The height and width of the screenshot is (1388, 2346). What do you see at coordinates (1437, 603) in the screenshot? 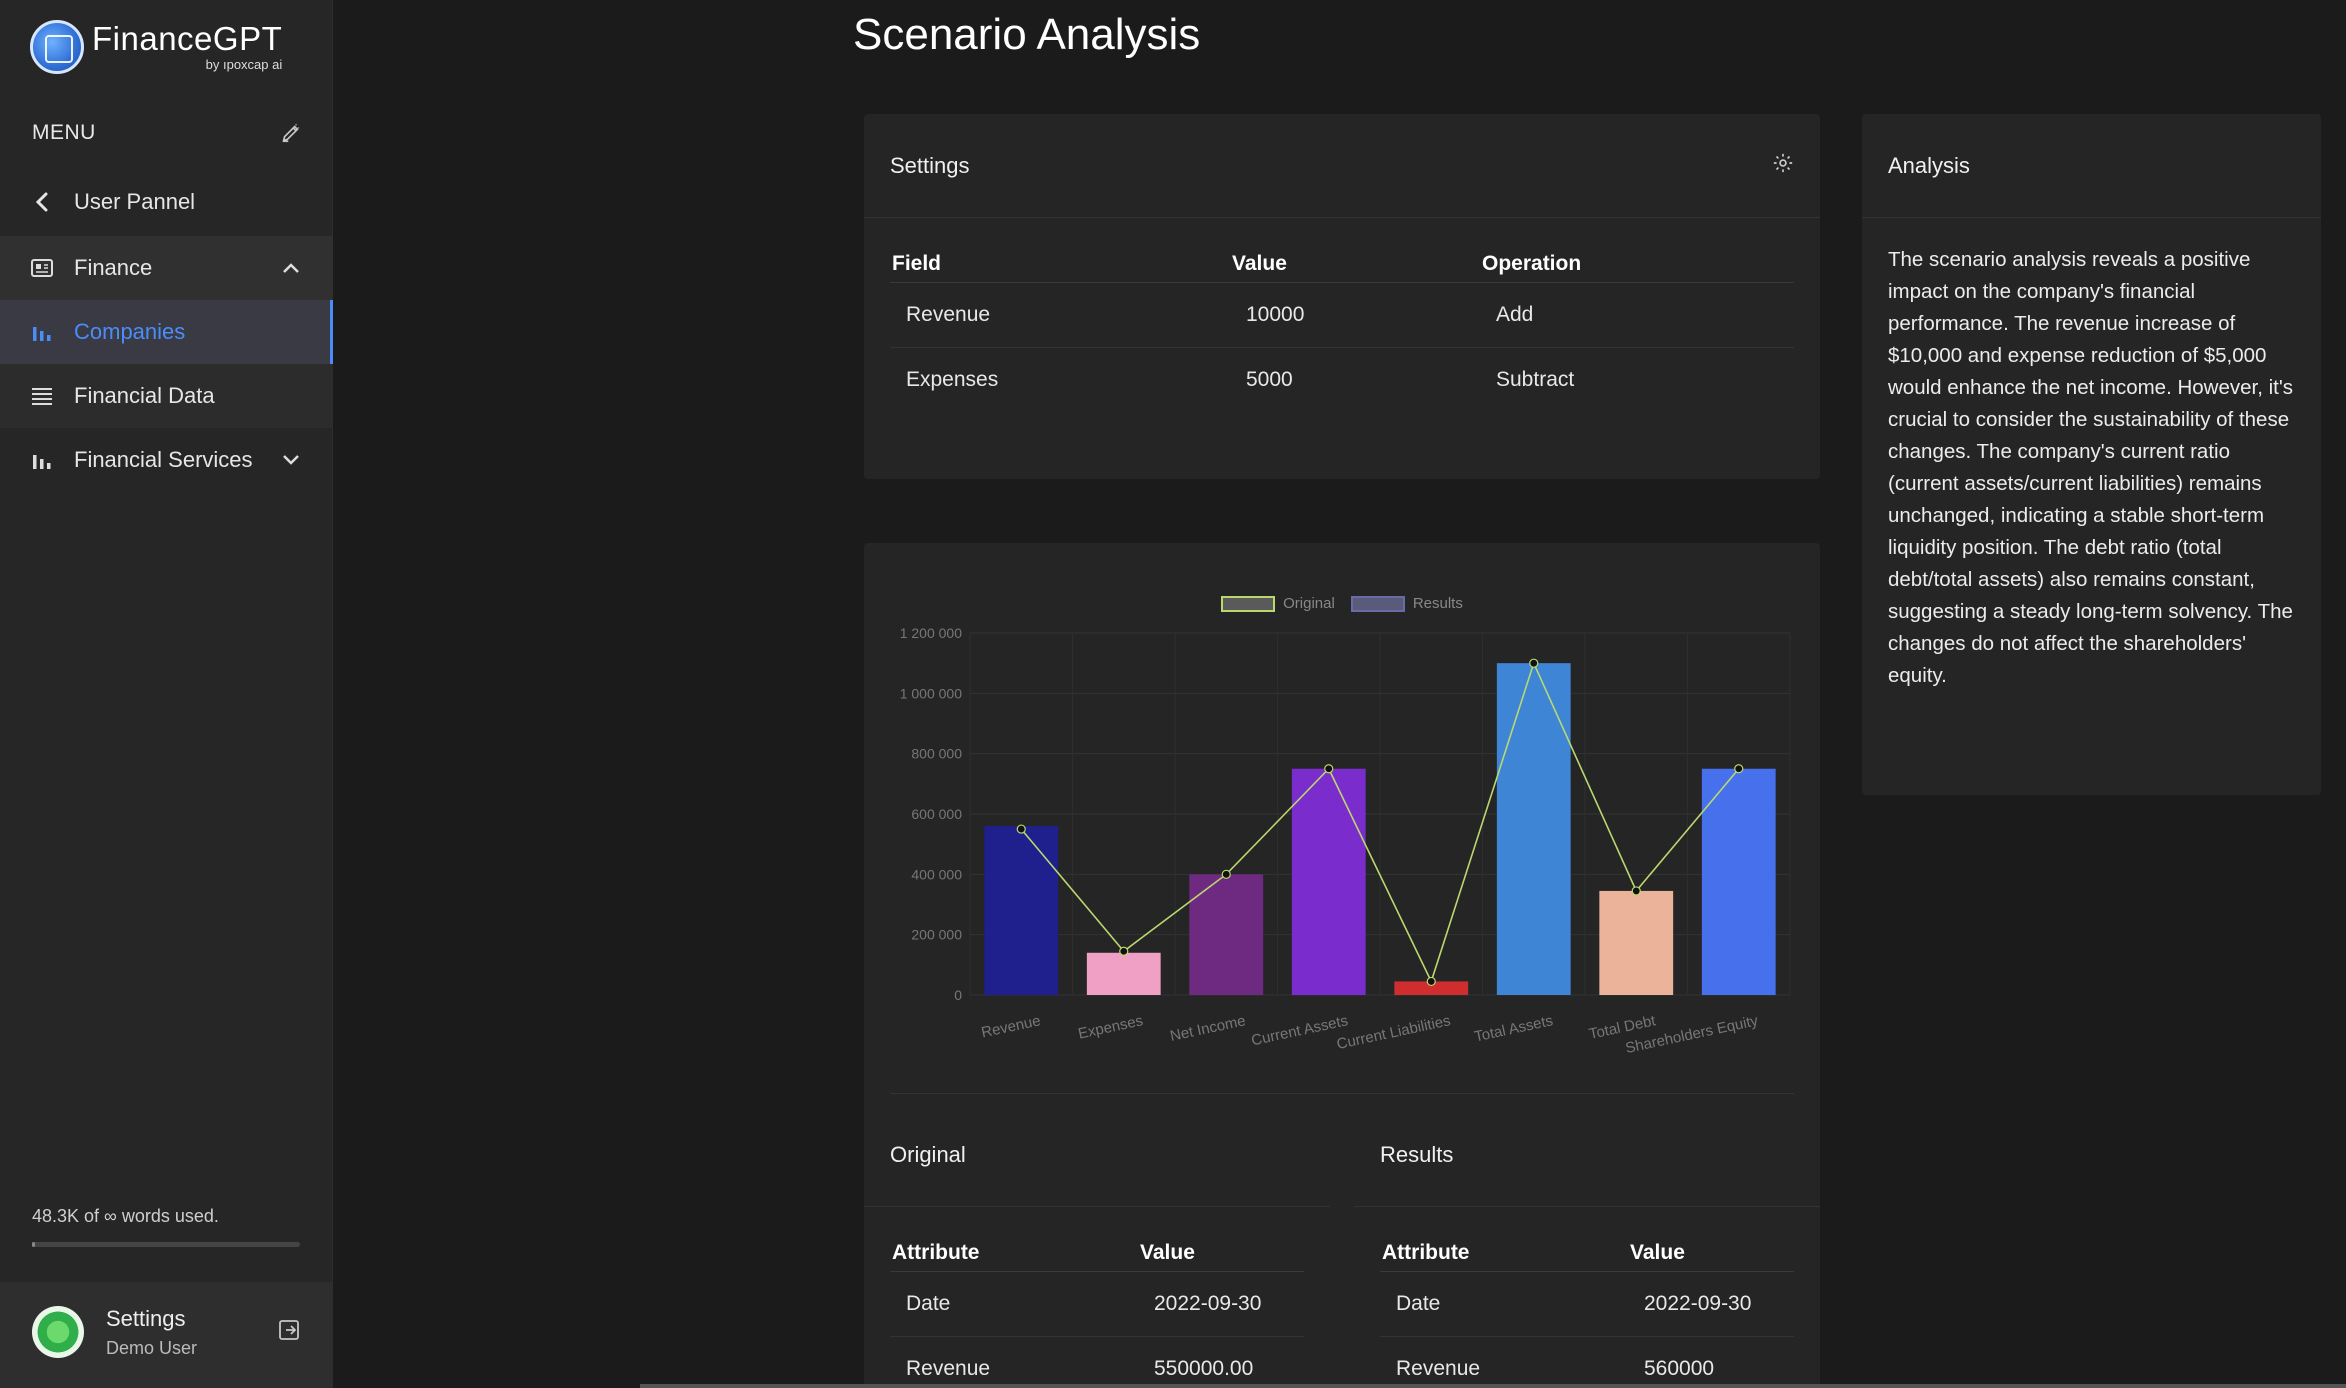
I see `legend-label: Results` at bounding box center [1437, 603].